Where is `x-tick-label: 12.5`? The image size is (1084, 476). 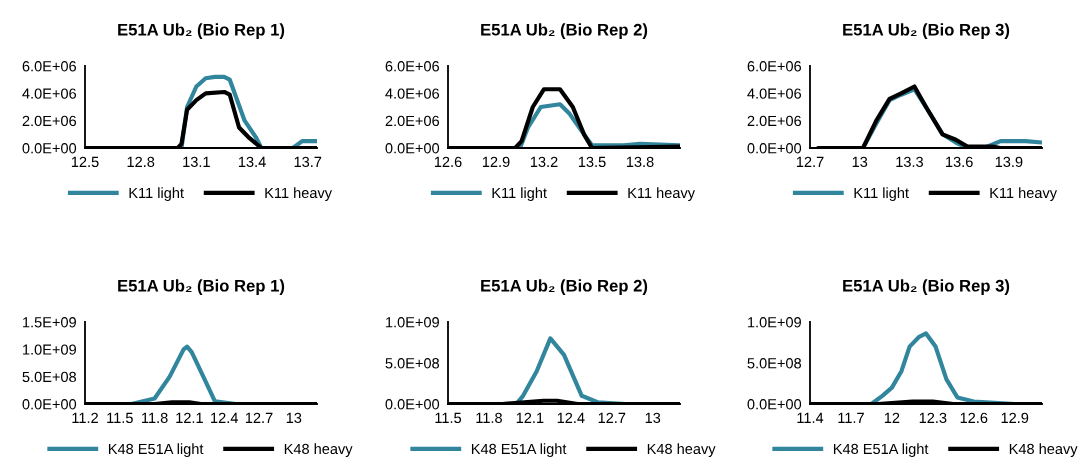
x-tick-label: 12.5 is located at coordinates (85, 162).